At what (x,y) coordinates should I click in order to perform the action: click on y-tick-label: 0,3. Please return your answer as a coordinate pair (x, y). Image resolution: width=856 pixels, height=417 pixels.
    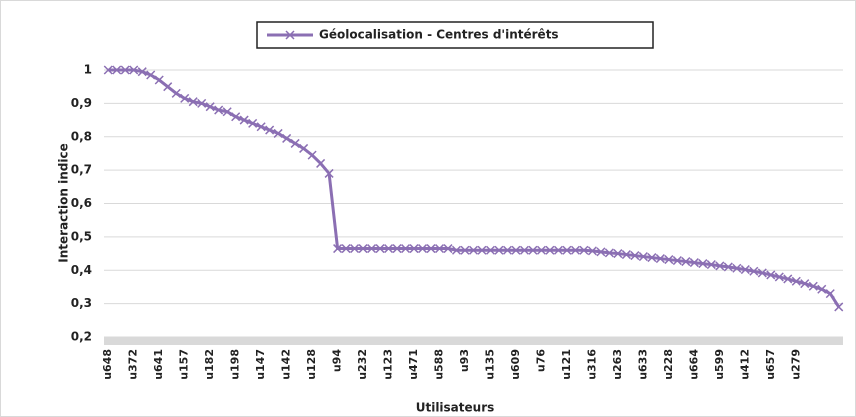
    Looking at the image, I should click on (81, 303).